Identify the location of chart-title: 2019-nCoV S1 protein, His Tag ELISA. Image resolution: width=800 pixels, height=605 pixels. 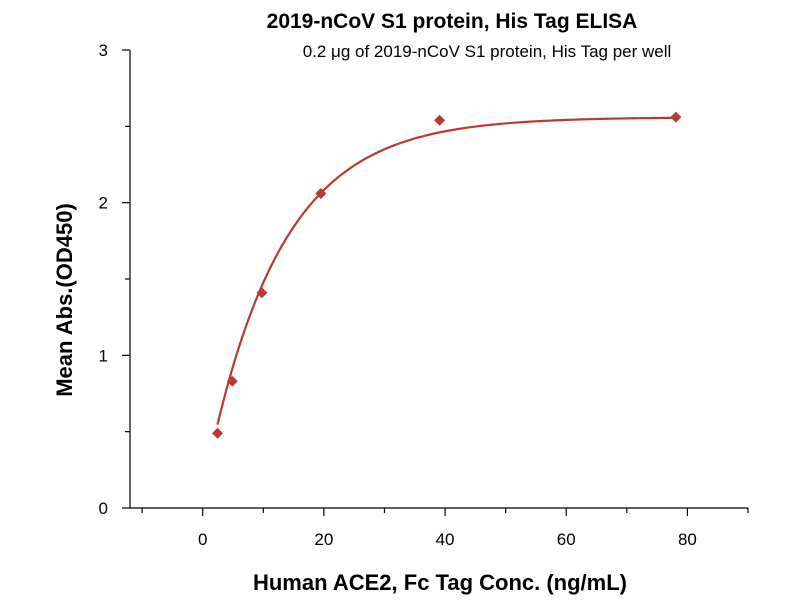
(452, 21).